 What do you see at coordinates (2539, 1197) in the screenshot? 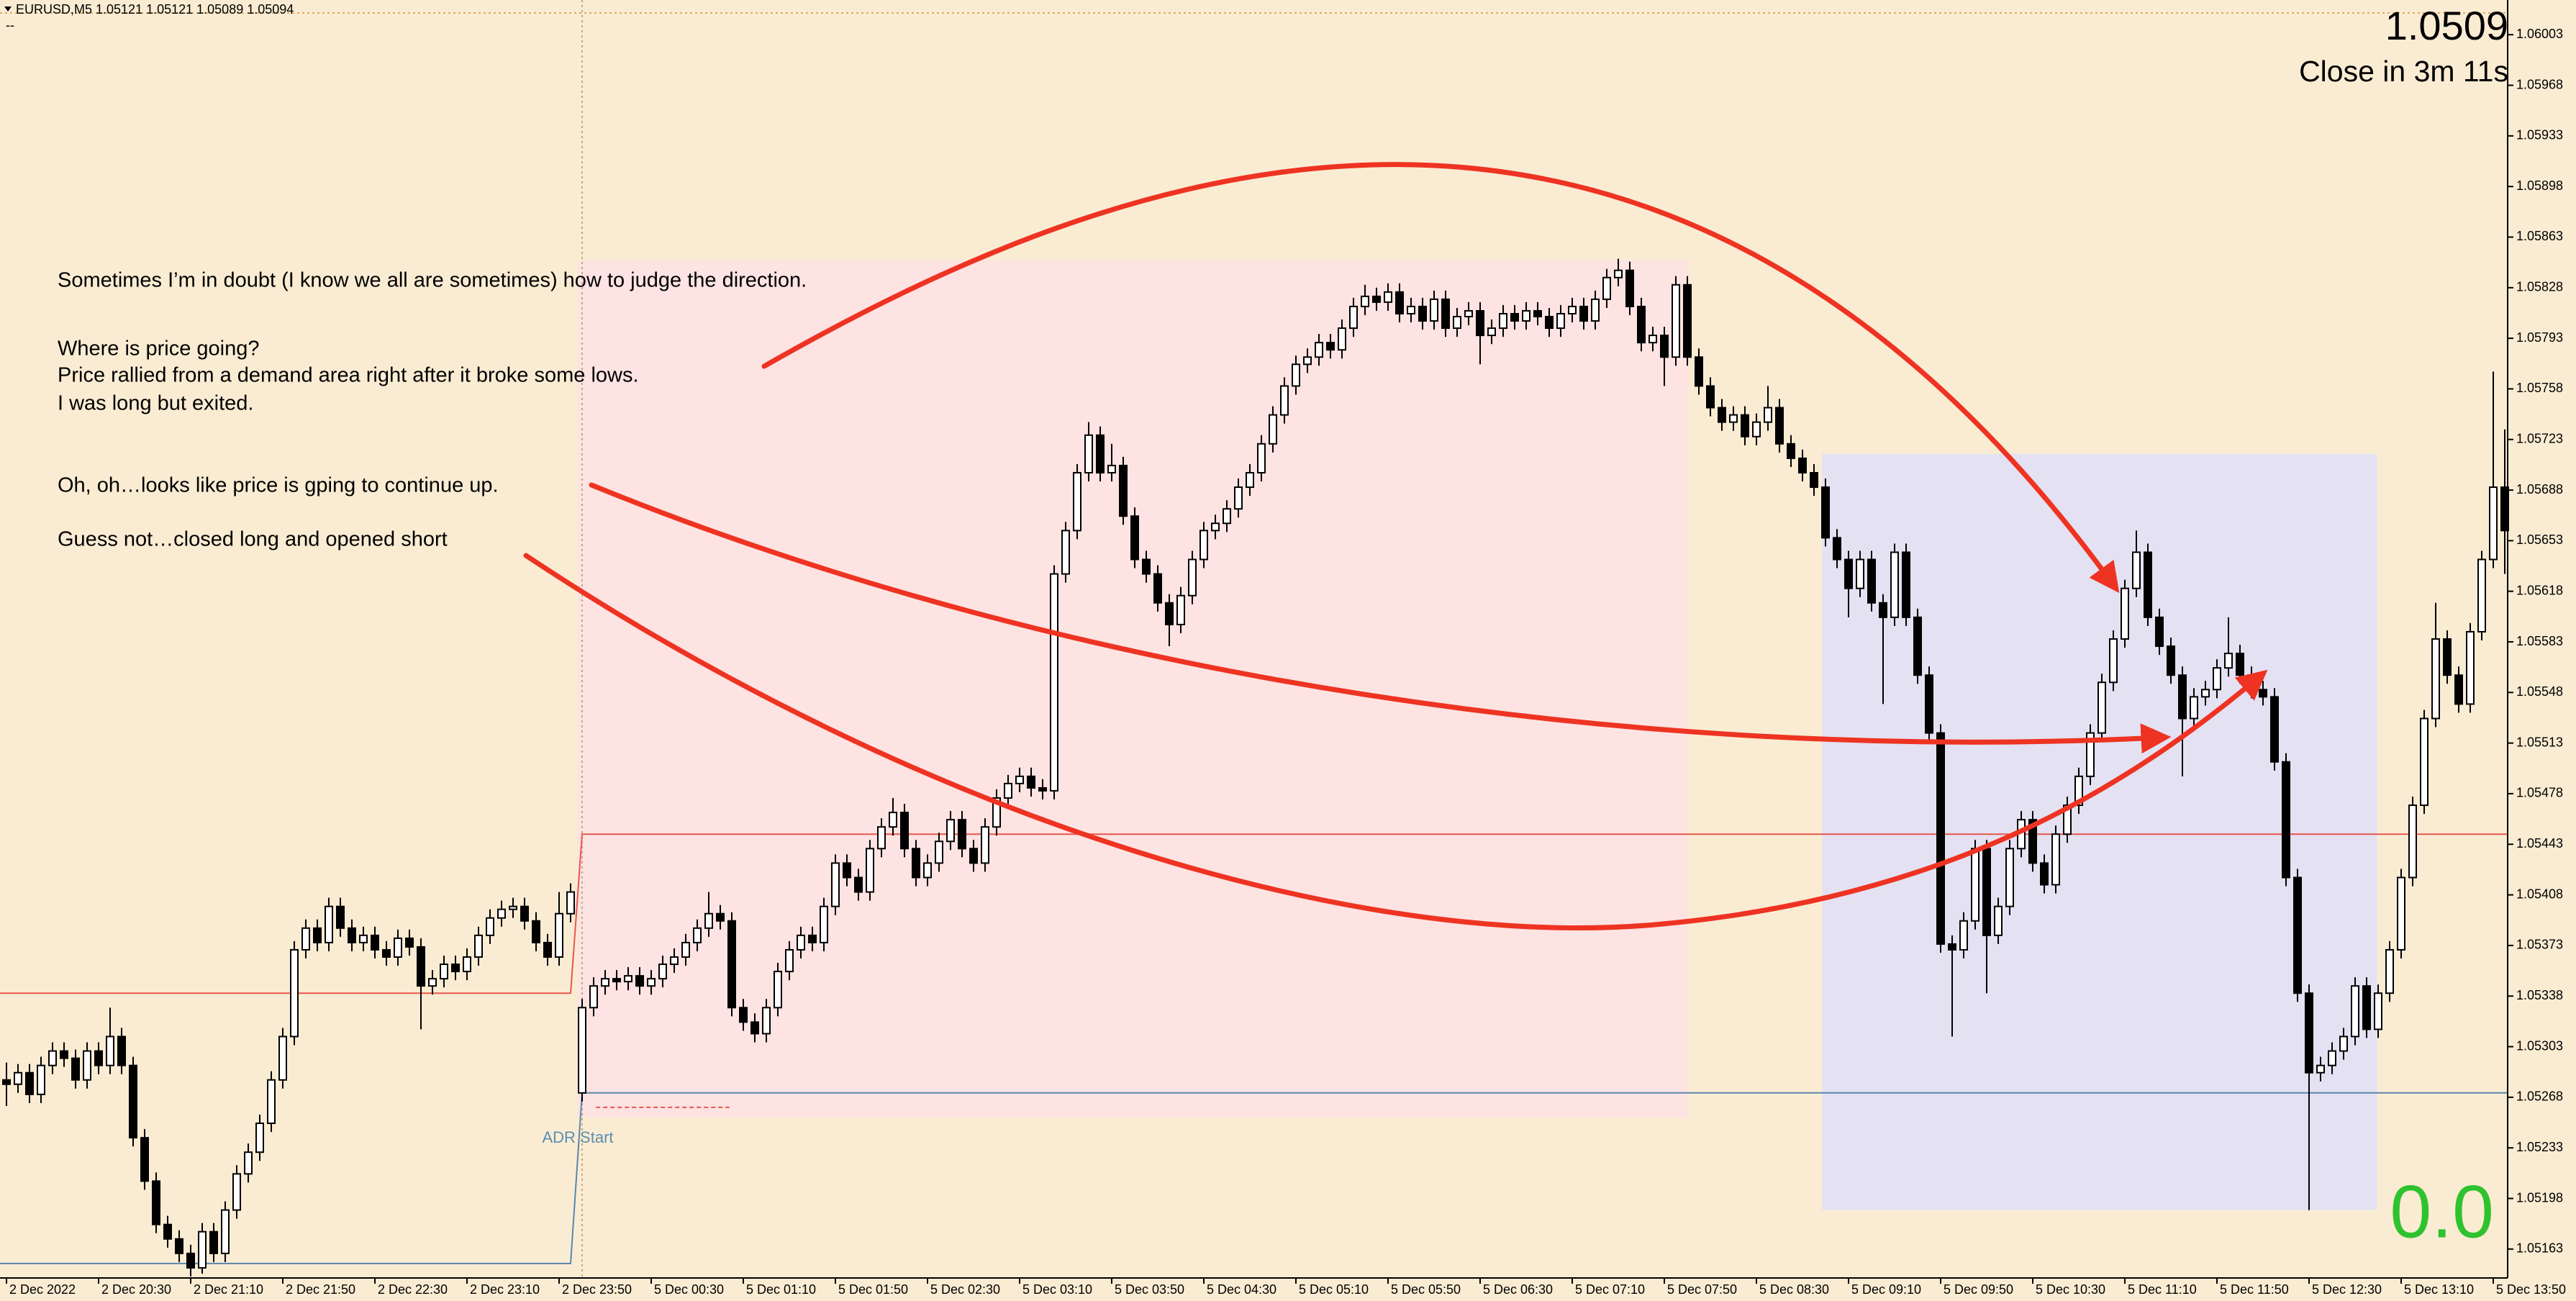
I see `y-tick-label: 1.05198` at bounding box center [2539, 1197].